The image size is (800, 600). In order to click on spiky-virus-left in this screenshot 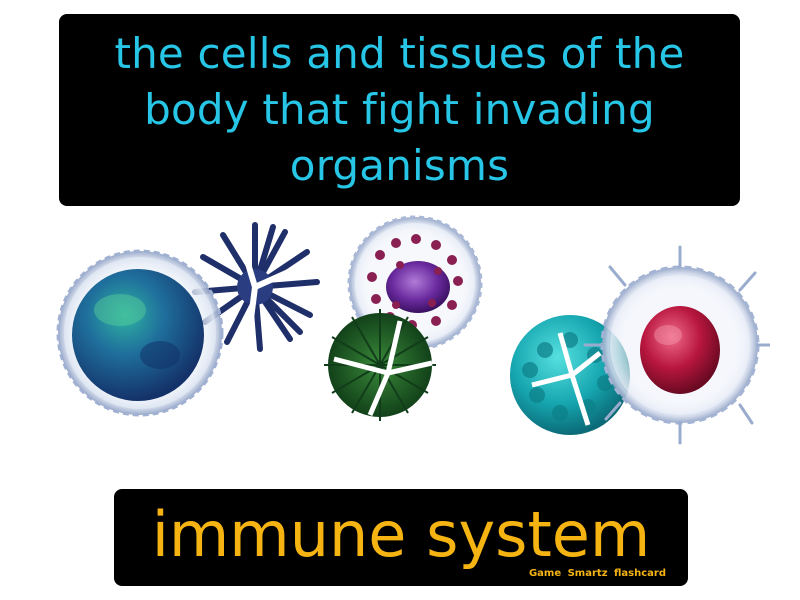, I will do `click(256, 287)`.